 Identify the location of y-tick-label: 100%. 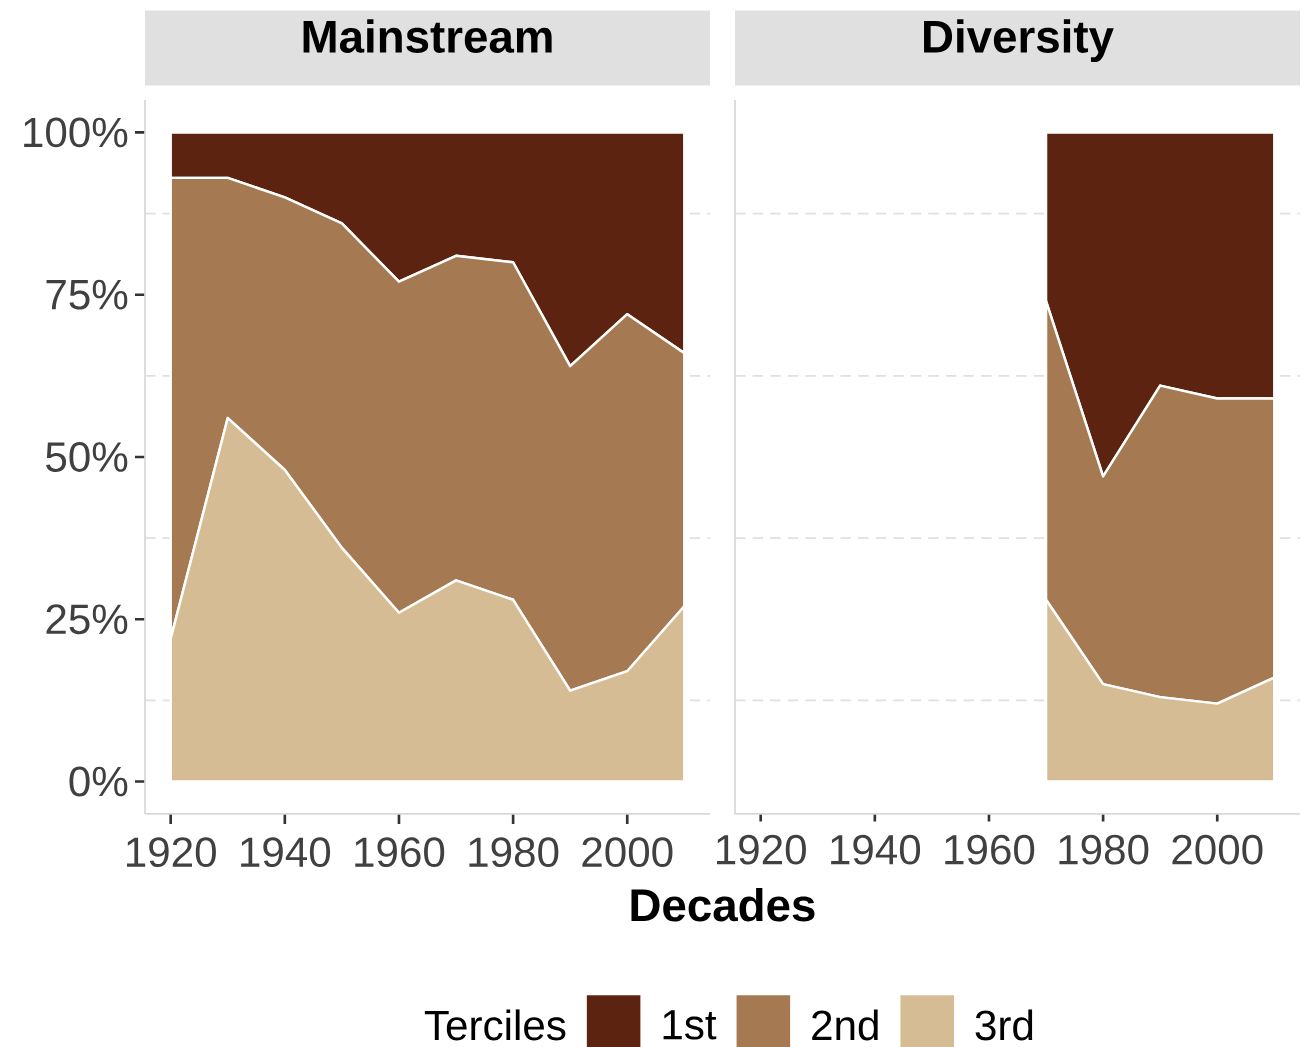
(76, 132).